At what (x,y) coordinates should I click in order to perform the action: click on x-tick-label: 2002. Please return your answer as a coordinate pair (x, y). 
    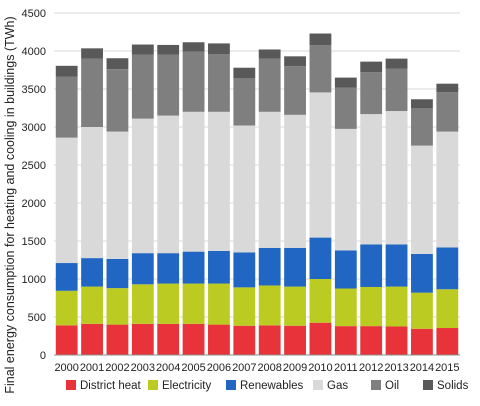
    Looking at the image, I should click on (117, 368).